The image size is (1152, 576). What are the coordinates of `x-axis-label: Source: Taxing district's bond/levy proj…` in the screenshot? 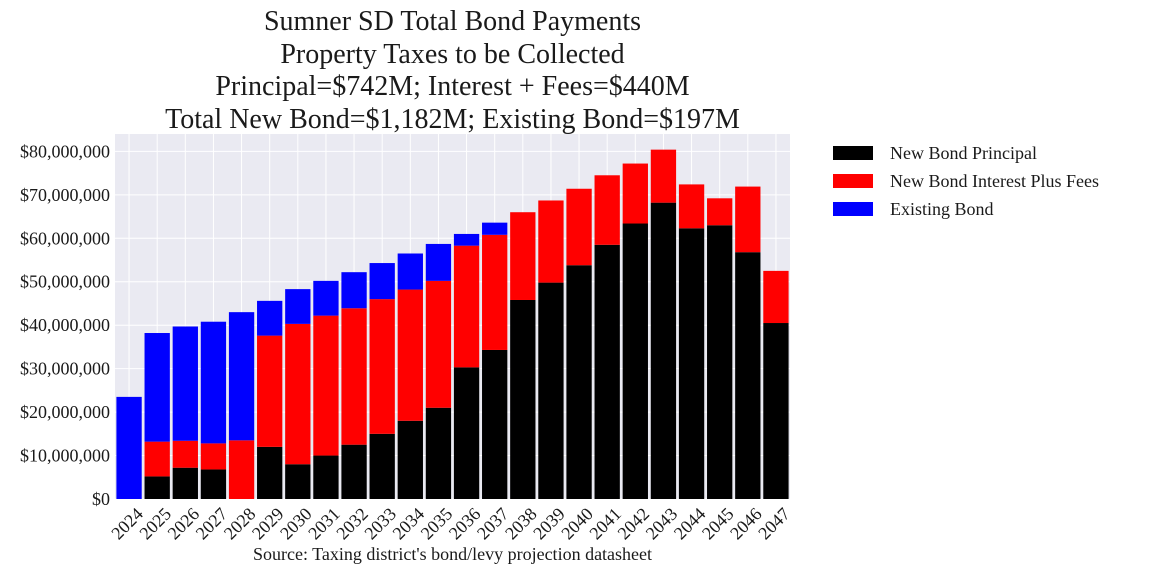 It's located at (452, 554).